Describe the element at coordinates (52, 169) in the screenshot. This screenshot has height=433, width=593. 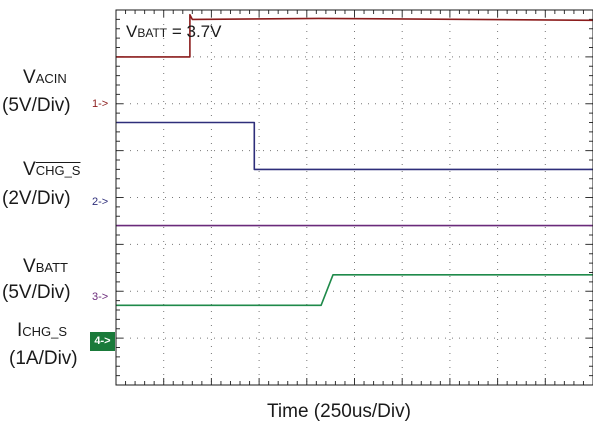
I see `ch2-label: VCHG_S` at that location.